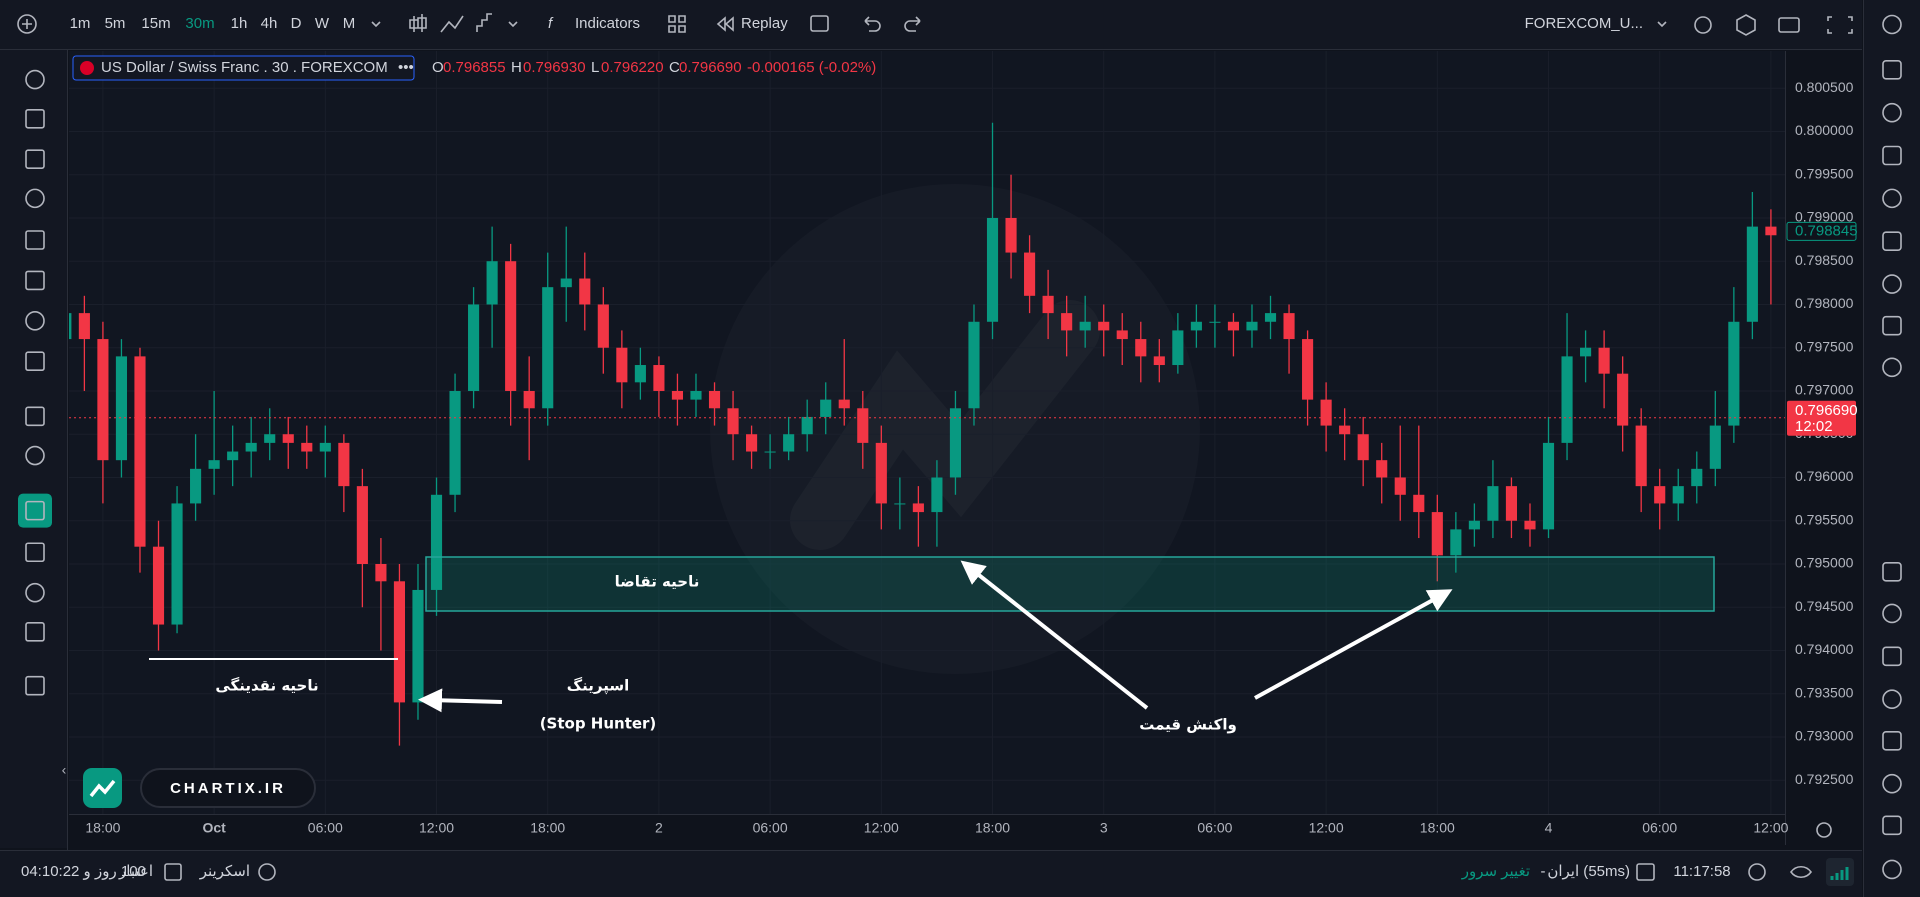  What do you see at coordinates (484, 22) in the screenshot?
I see `chart-type-icon` at bounding box center [484, 22].